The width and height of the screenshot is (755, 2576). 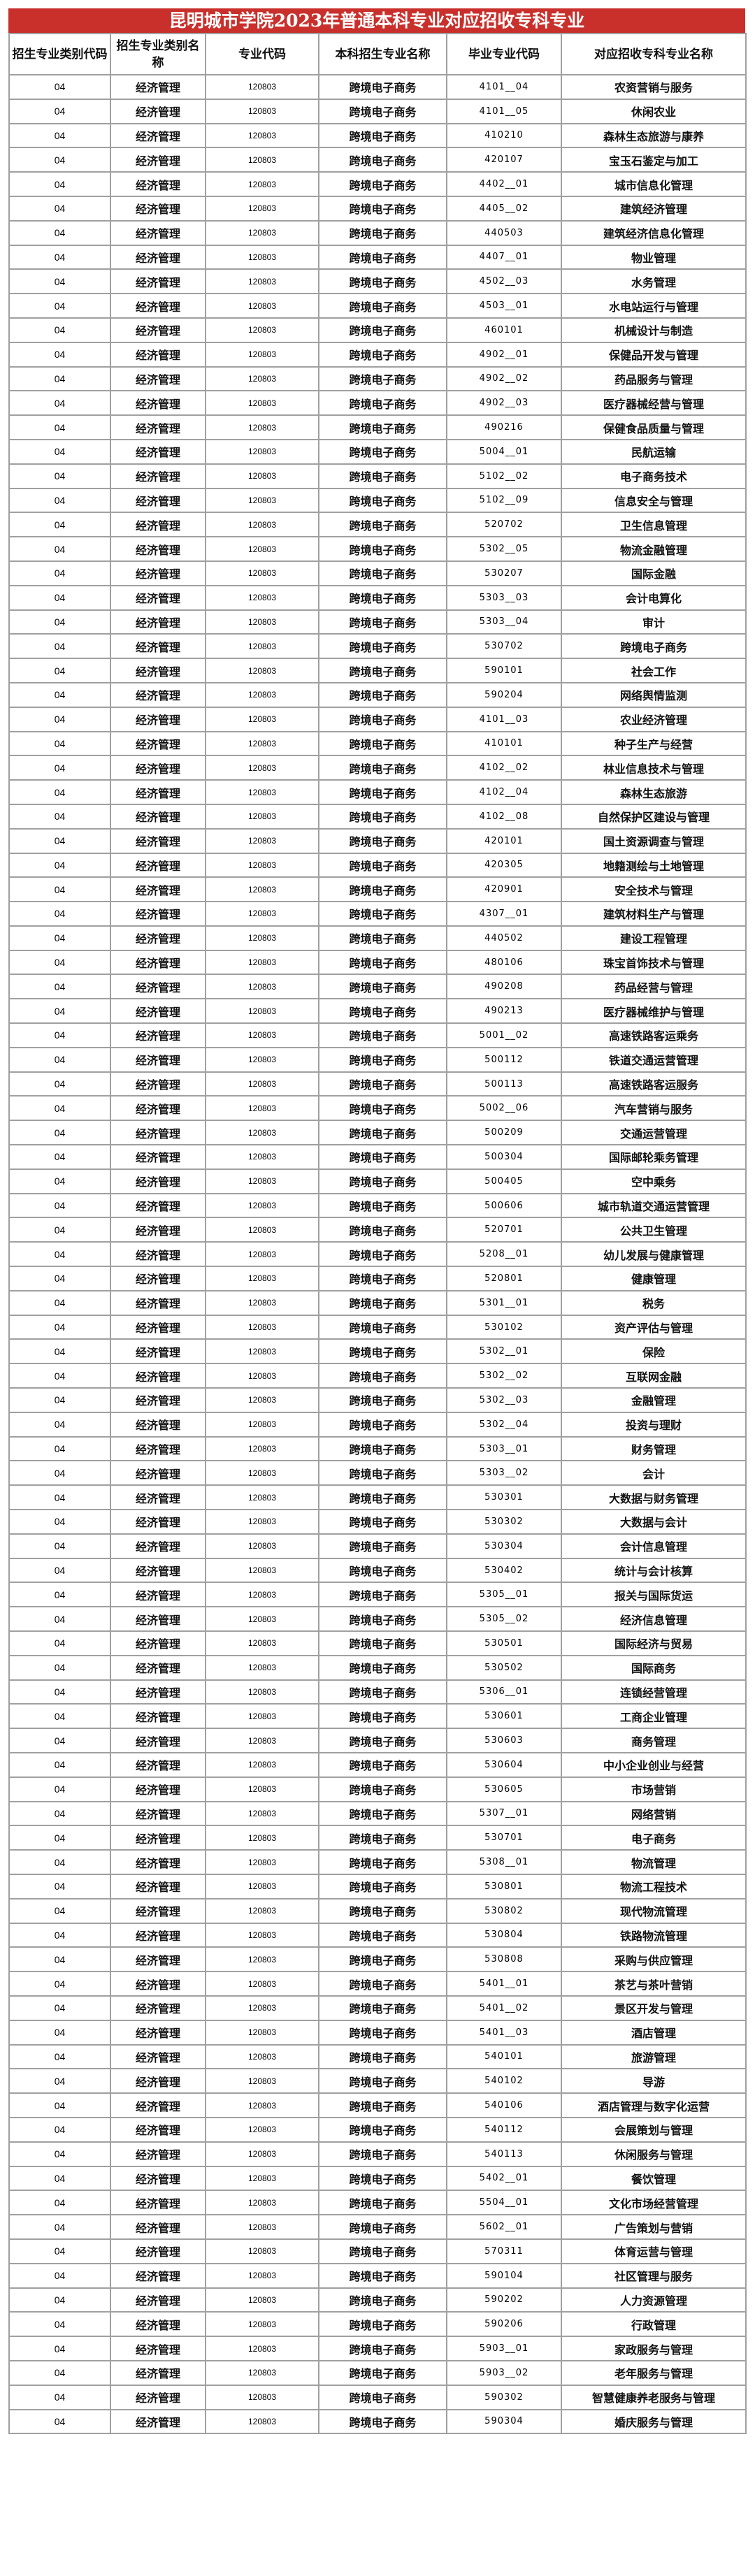 I want to click on table-row: 04 经济管理 120803 跨境电子商务 530808 采购与供应管理, so click(x=377, y=1960).